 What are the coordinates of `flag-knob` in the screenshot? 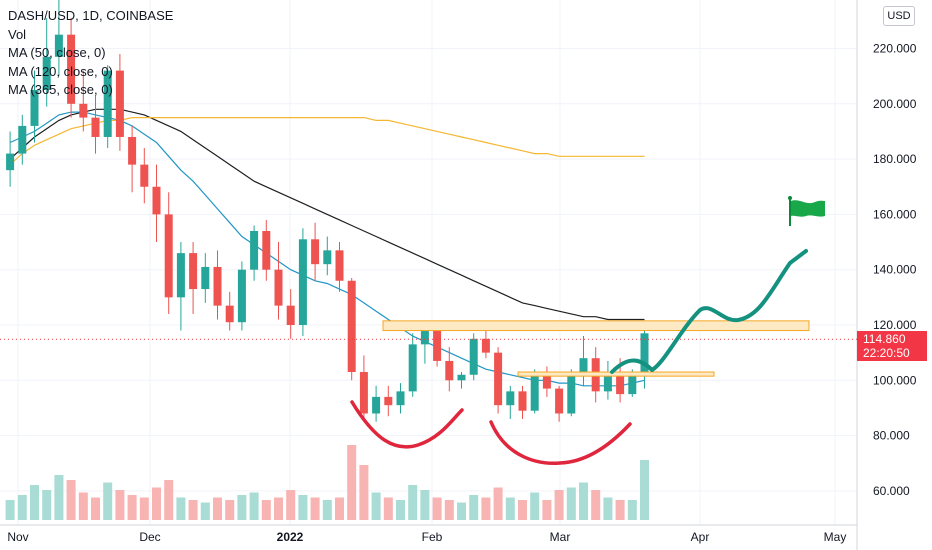 It's located at (790, 198).